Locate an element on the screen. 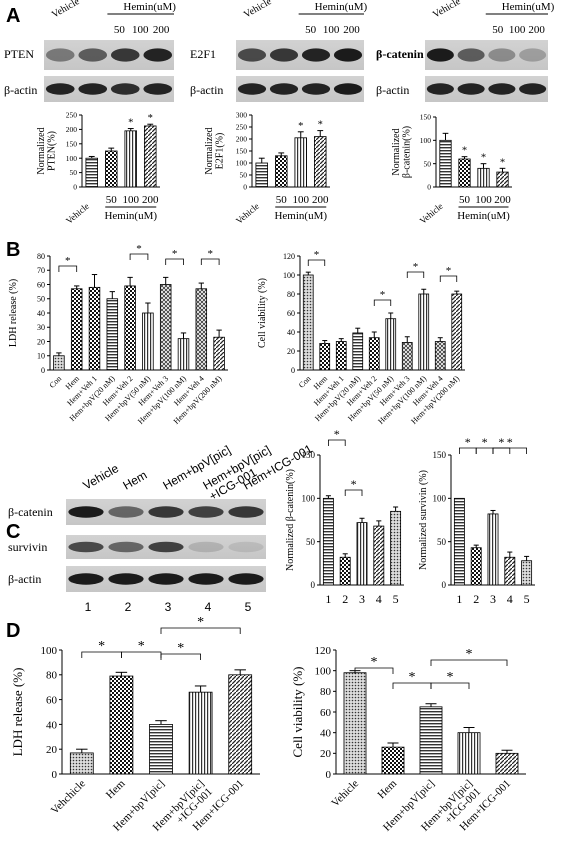 The image size is (563, 850). y-tick-label: 250 is located at coordinates (242, 127).